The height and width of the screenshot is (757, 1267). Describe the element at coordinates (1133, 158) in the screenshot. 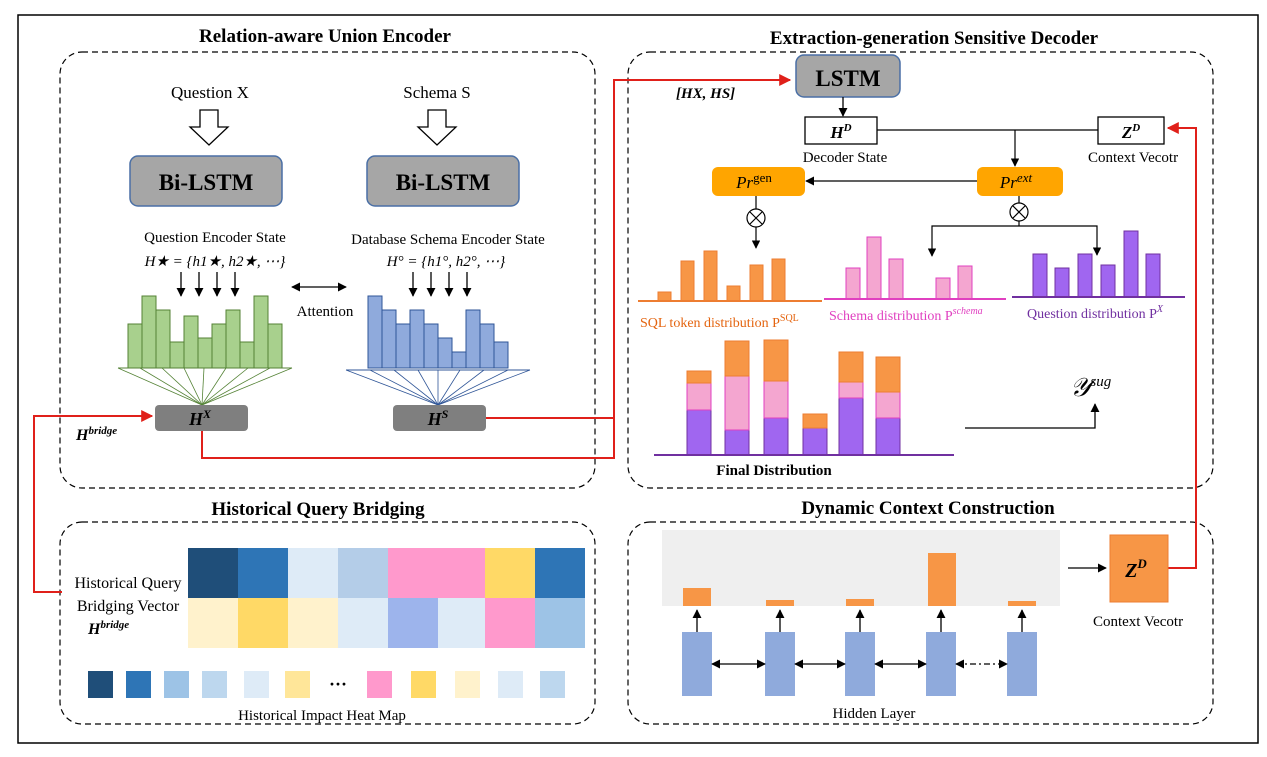

I see `decoder-context-vector-label: Context Vecotr` at that location.